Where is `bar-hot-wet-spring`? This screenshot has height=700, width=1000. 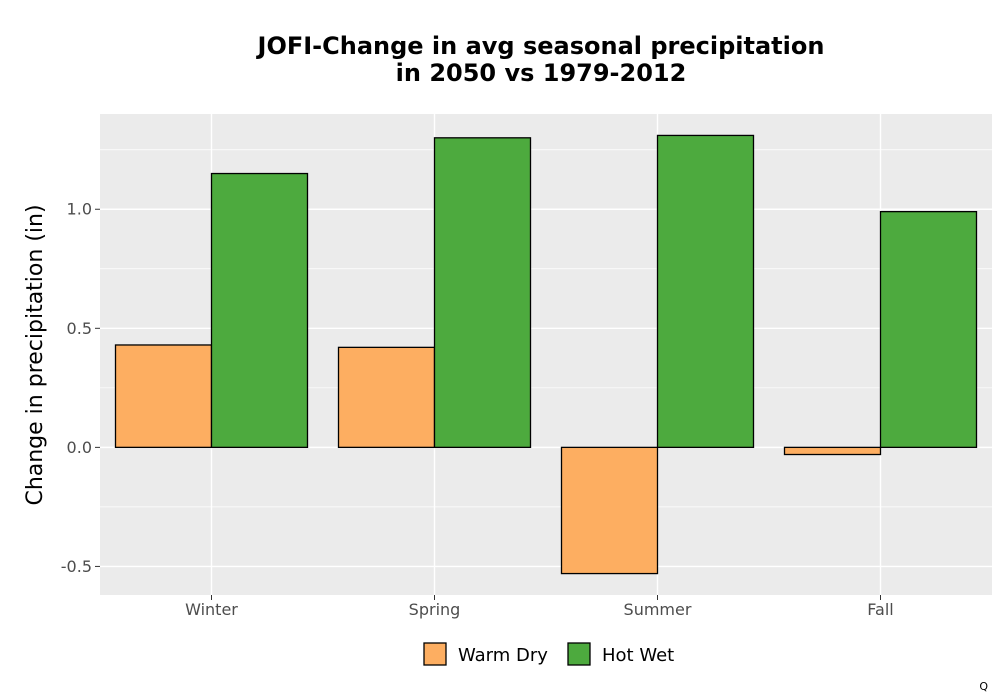
bar-hot-wet-spring is located at coordinates (482, 293).